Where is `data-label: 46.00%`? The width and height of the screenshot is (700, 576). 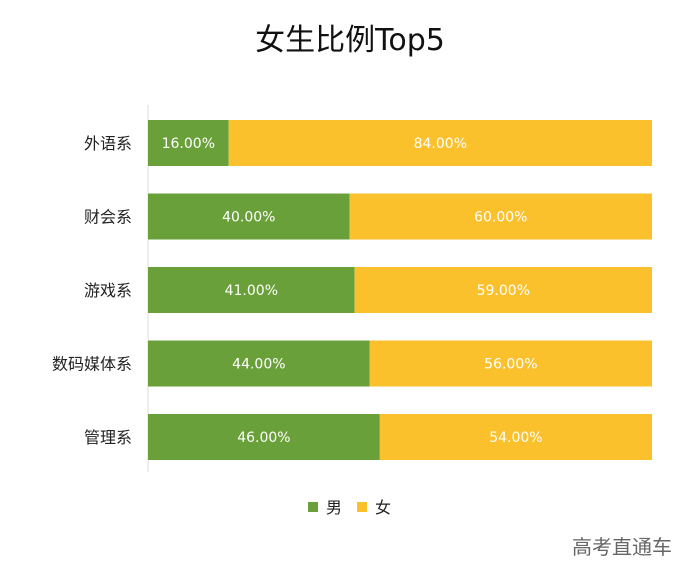
data-label: 46.00% is located at coordinates (263, 438).